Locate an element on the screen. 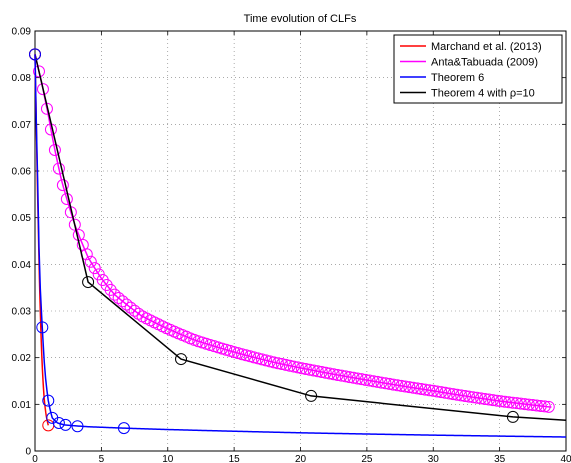 The image size is (571, 463). x-tick-label: 25 is located at coordinates (367, 458).